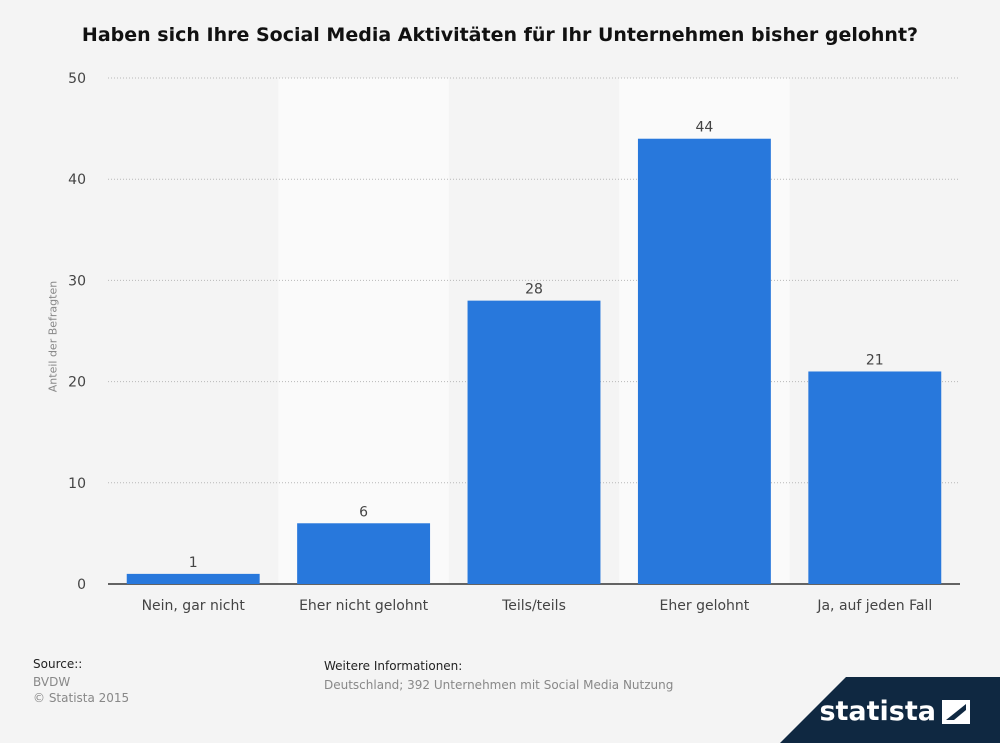 The width and height of the screenshot is (1000, 743). What do you see at coordinates (704, 128) in the screenshot?
I see `data-label: 44` at bounding box center [704, 128].